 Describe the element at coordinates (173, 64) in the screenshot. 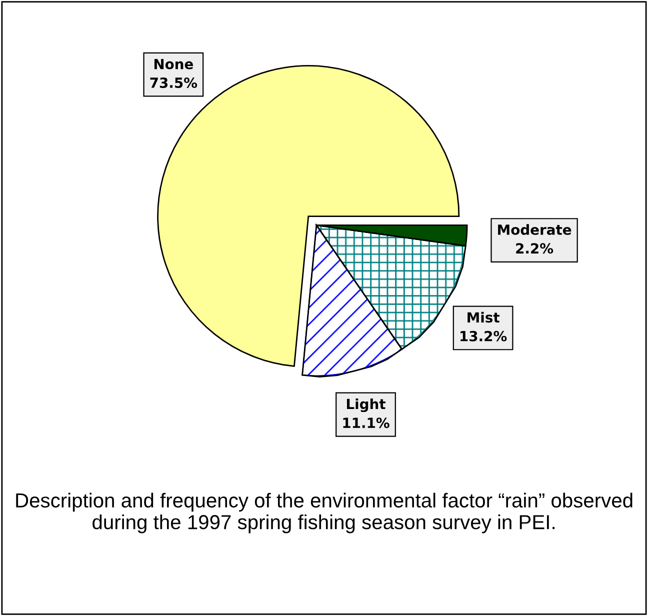

I see `slice-label: None` at that location.